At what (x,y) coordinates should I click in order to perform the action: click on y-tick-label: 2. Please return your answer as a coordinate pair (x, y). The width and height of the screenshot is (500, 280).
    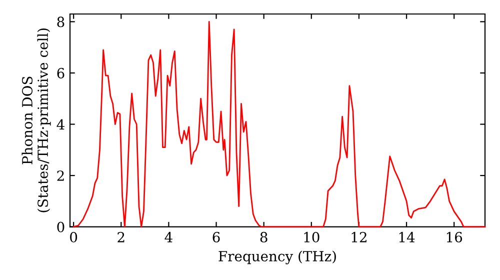
    Looking at the image, I should click on (60, 175).